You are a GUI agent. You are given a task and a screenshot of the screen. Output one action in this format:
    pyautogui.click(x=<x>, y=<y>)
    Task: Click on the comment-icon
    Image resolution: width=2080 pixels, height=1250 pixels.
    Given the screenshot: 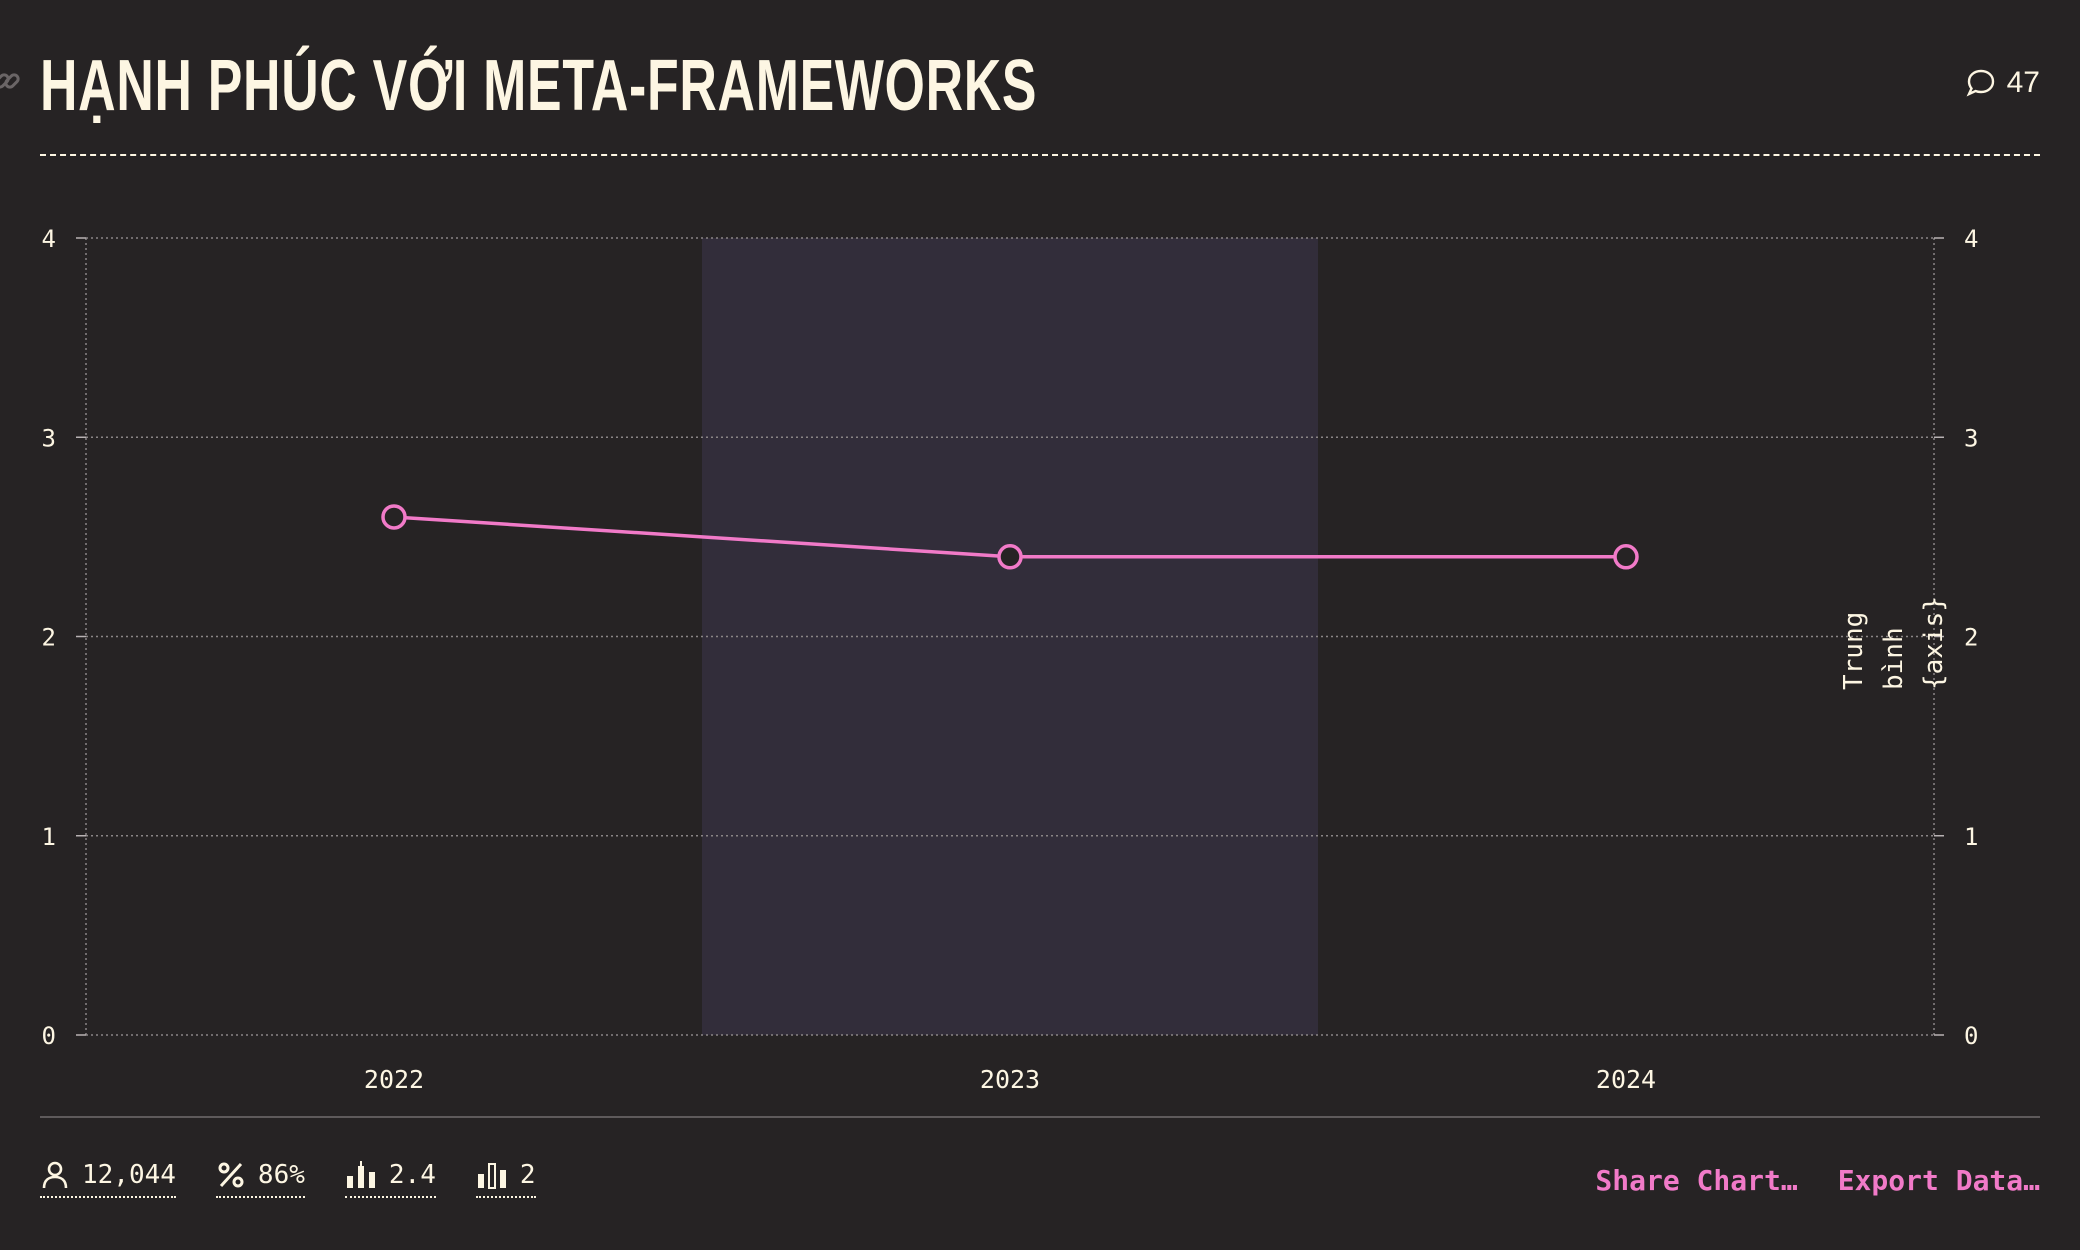 What is the action you would take?
    pyautogui.click(x=1981, y=83)
    